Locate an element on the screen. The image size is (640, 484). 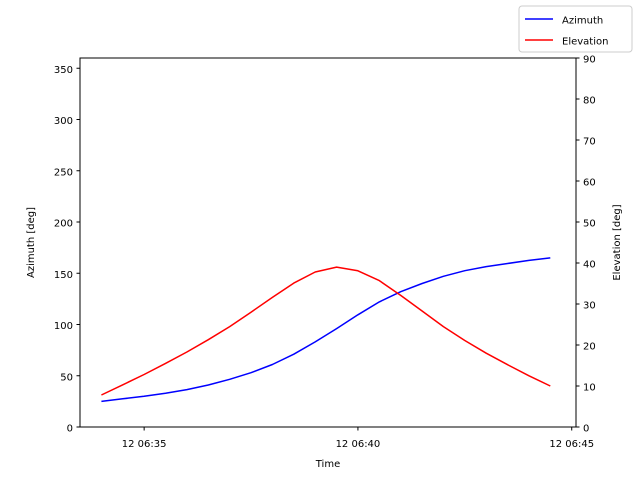
y-left-tick-label: 100 is located at coordinates (63, 326).